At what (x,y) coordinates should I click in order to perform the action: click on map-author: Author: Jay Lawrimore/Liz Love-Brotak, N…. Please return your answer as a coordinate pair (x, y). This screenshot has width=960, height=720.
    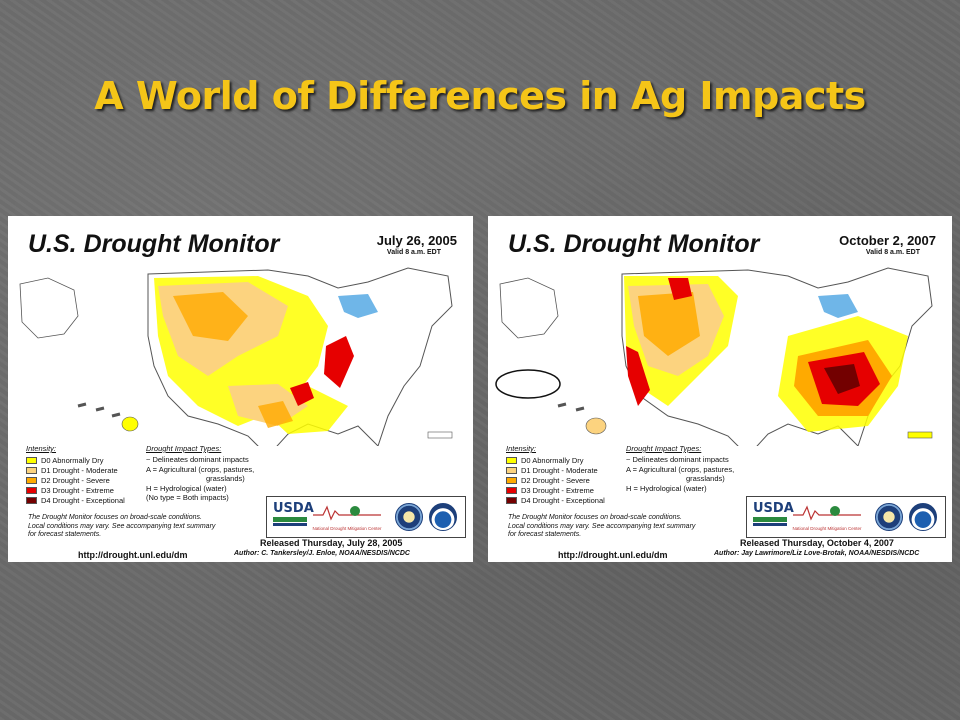
    Looking at the image, I should click on (817, 553).